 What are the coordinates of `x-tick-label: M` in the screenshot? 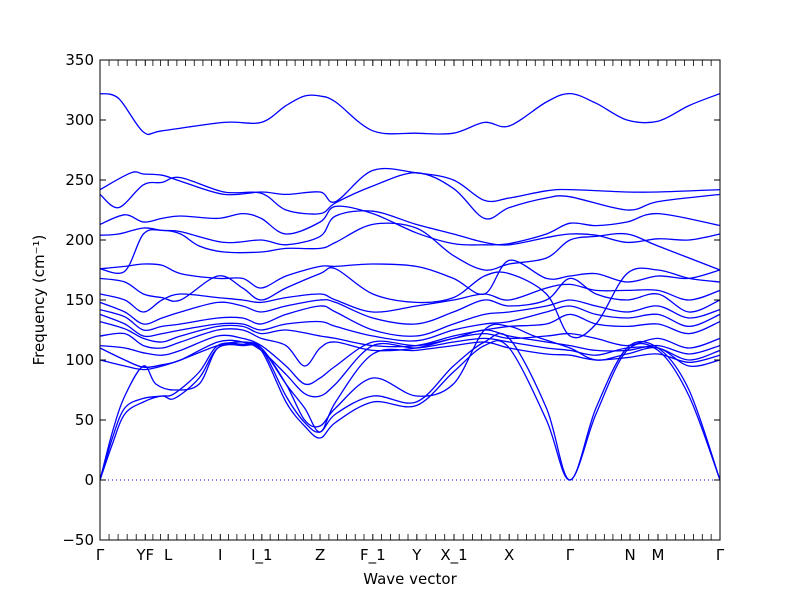 It's located at (658, 555).